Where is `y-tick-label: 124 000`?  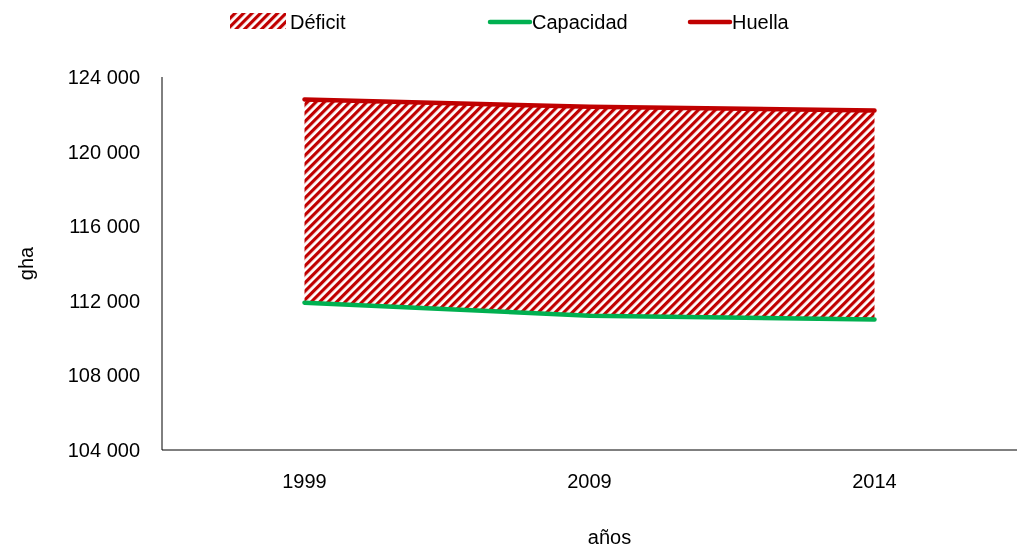
y-tick-label: 124 000 is located at coordinates (103, 77).